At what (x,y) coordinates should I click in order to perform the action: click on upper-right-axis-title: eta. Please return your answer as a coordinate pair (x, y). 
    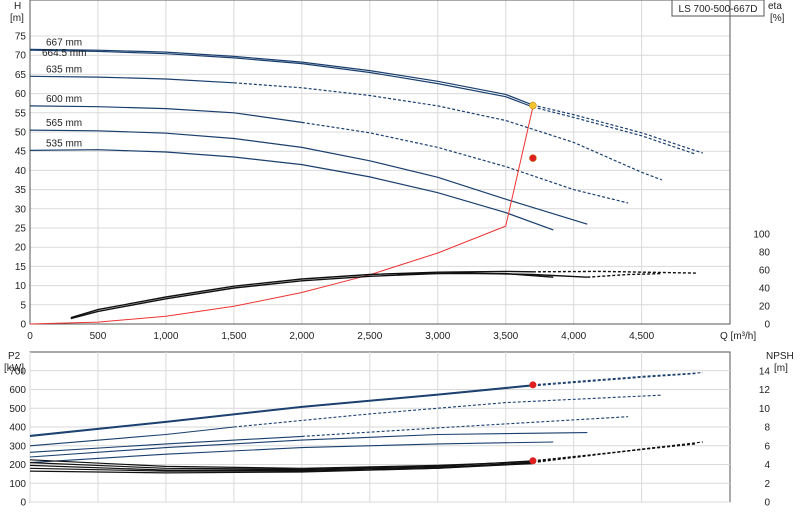
    Looking at the image, I should click on (775, 6).